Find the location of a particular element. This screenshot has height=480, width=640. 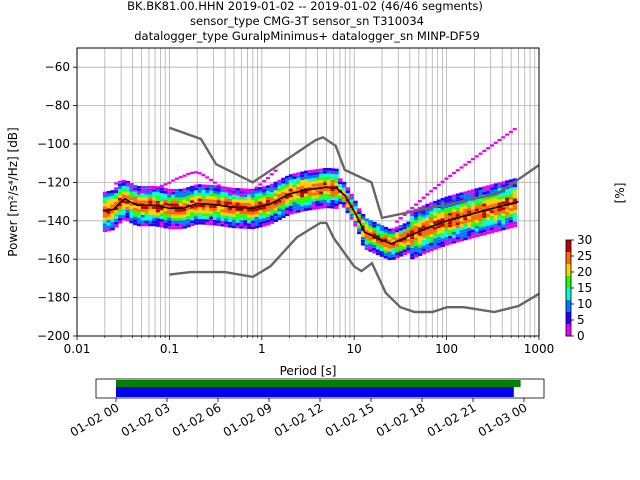

colorbar-tick-label: 30 is located at coordinates (584, 240).